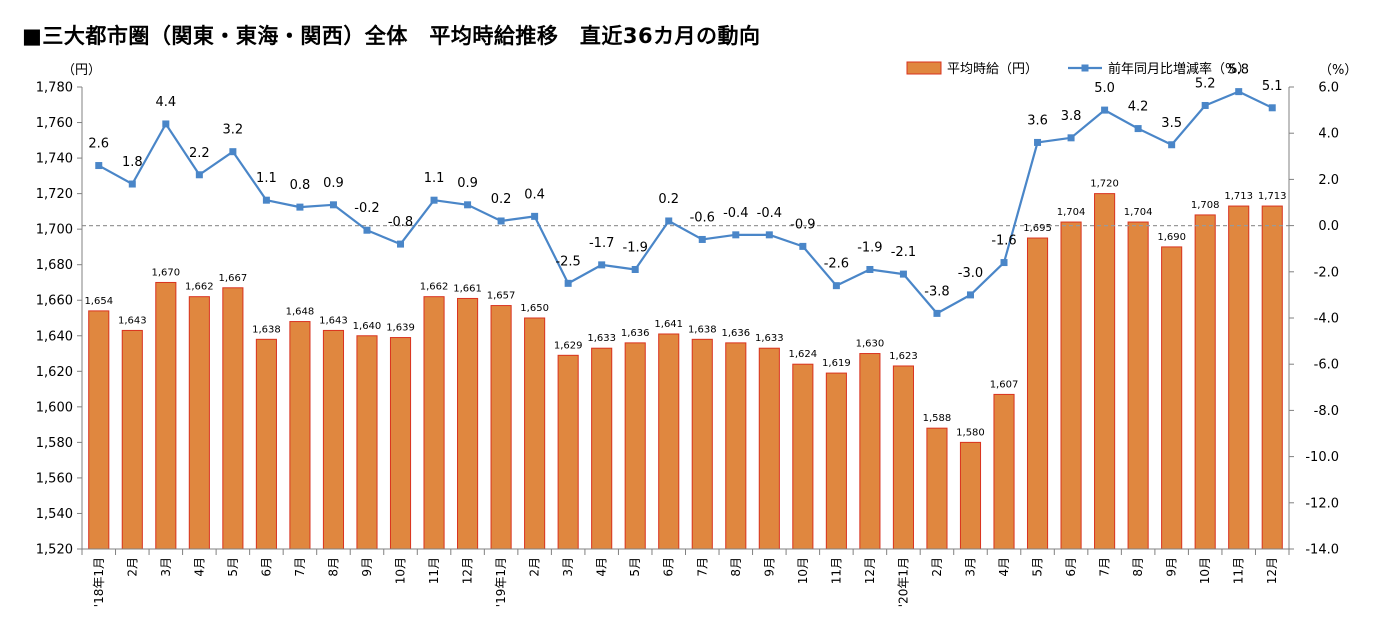 This screenshot has height=642, width=1376. Describe the element at coordinates (1272, 196) in the screenshot. I see `bar-value-label: 1,713` at that location.